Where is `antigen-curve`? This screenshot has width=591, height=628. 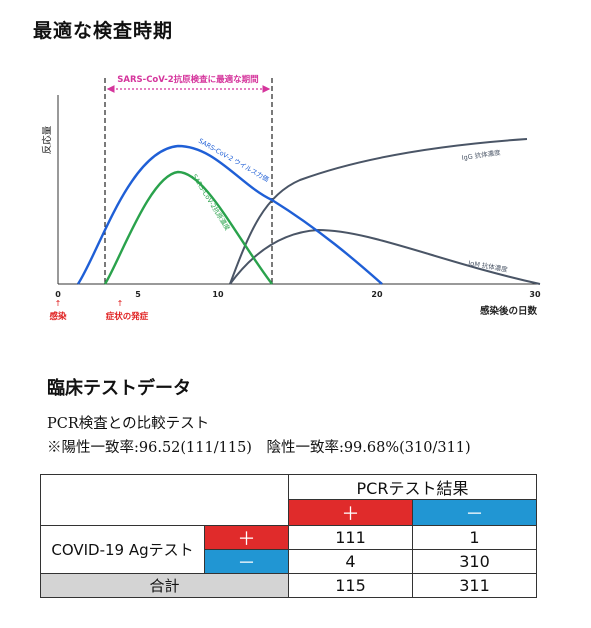 antigen-curve is located at coordinates (188, 227).